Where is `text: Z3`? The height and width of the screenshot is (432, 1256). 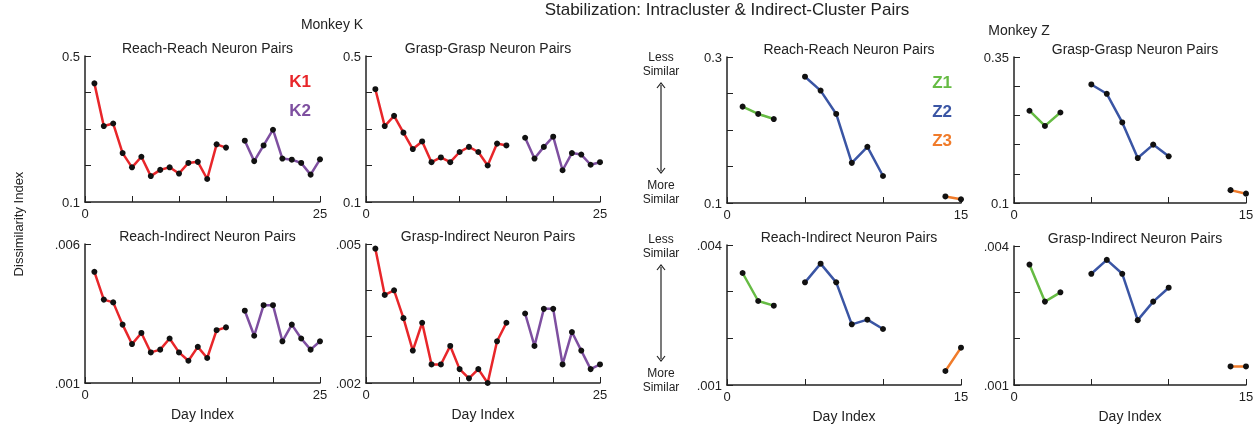
text: Z3 is located at coordinates (942, 140).